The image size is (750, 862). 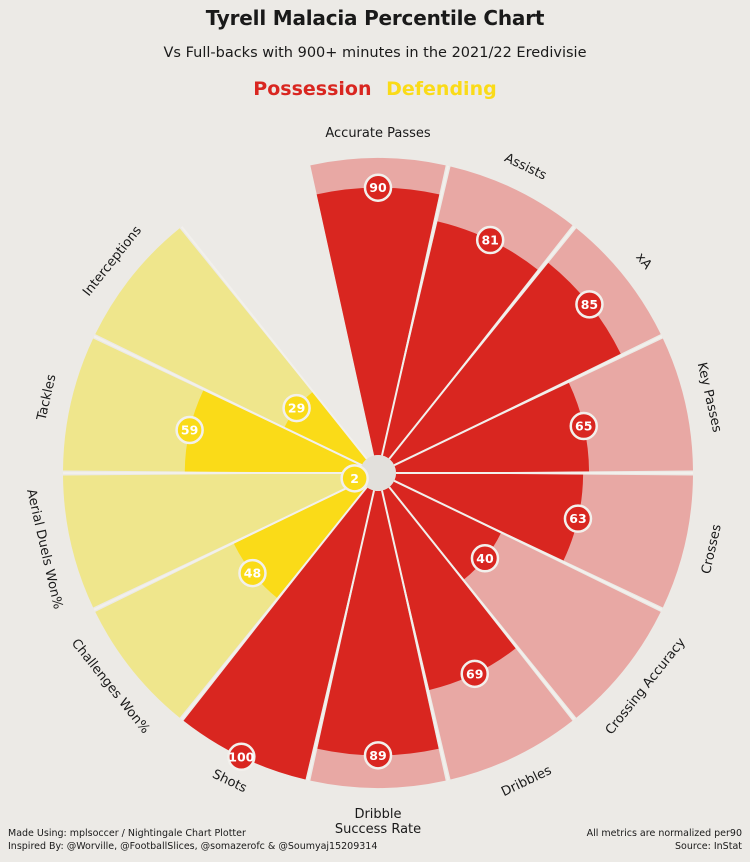 I want to click on slice-value-badge: 65, so click(x=584, y=426).